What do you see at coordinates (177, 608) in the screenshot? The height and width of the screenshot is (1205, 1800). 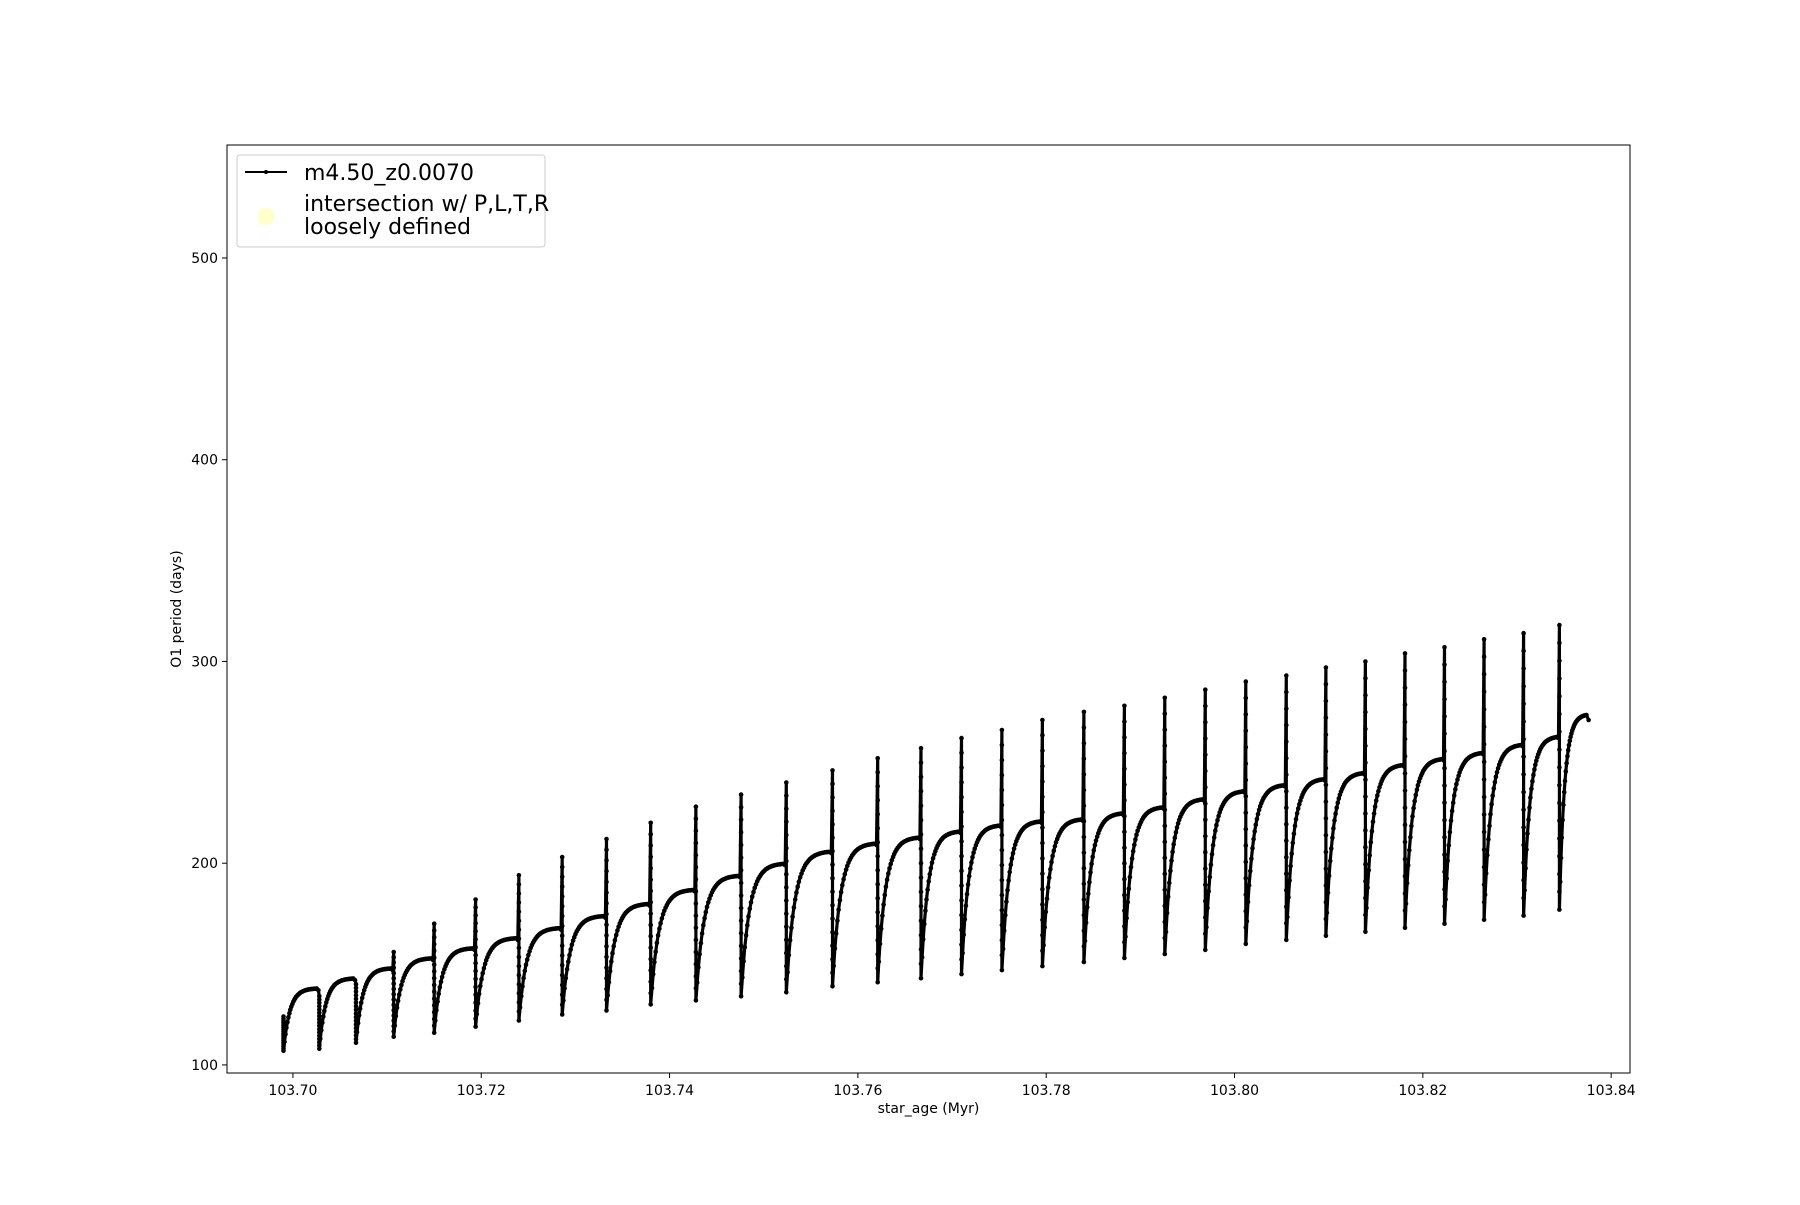 I see `y-axis-label: O1 period (days)` at bounding box center [177, 608].